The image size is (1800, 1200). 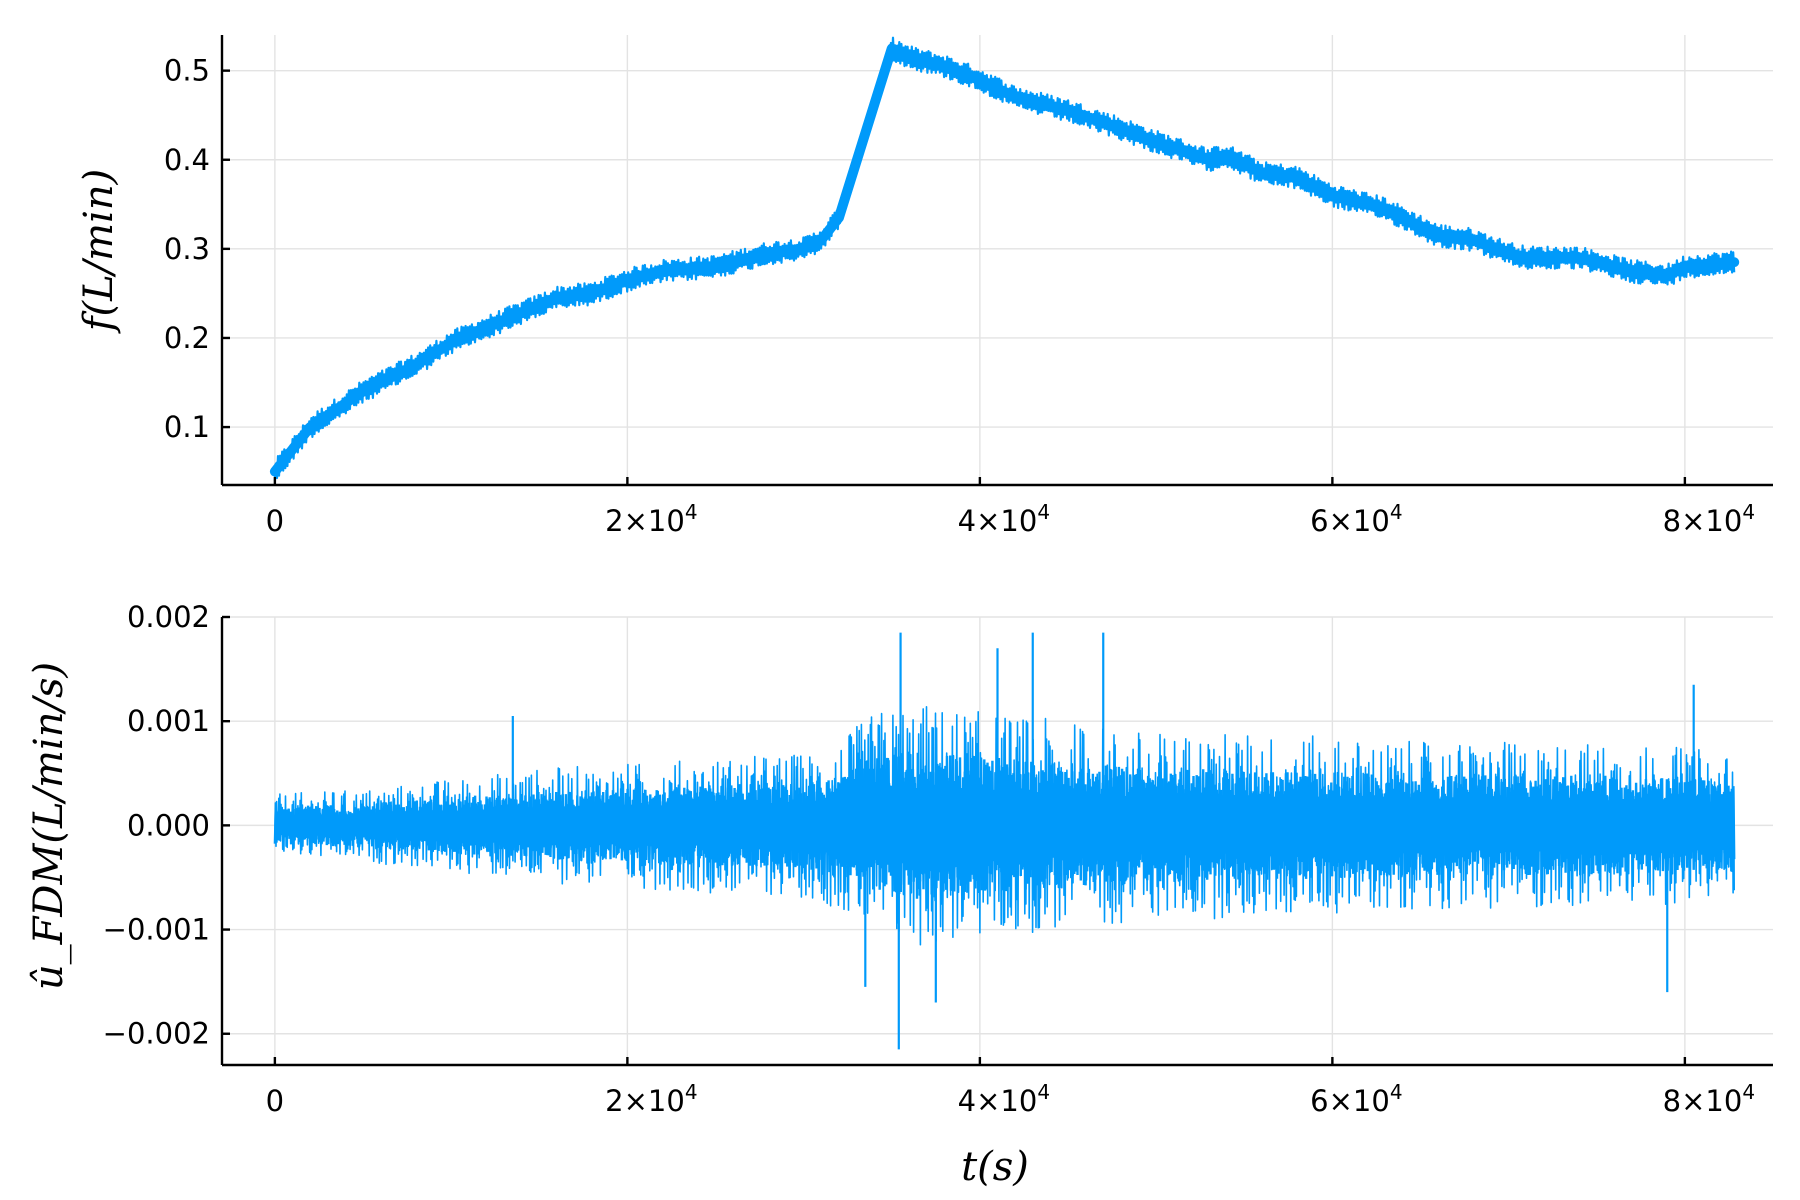 What do you see at coordinates (168, 721) in the screenshot?
I see `y-tick-label: 0.001` at bounding box center [168, 721].